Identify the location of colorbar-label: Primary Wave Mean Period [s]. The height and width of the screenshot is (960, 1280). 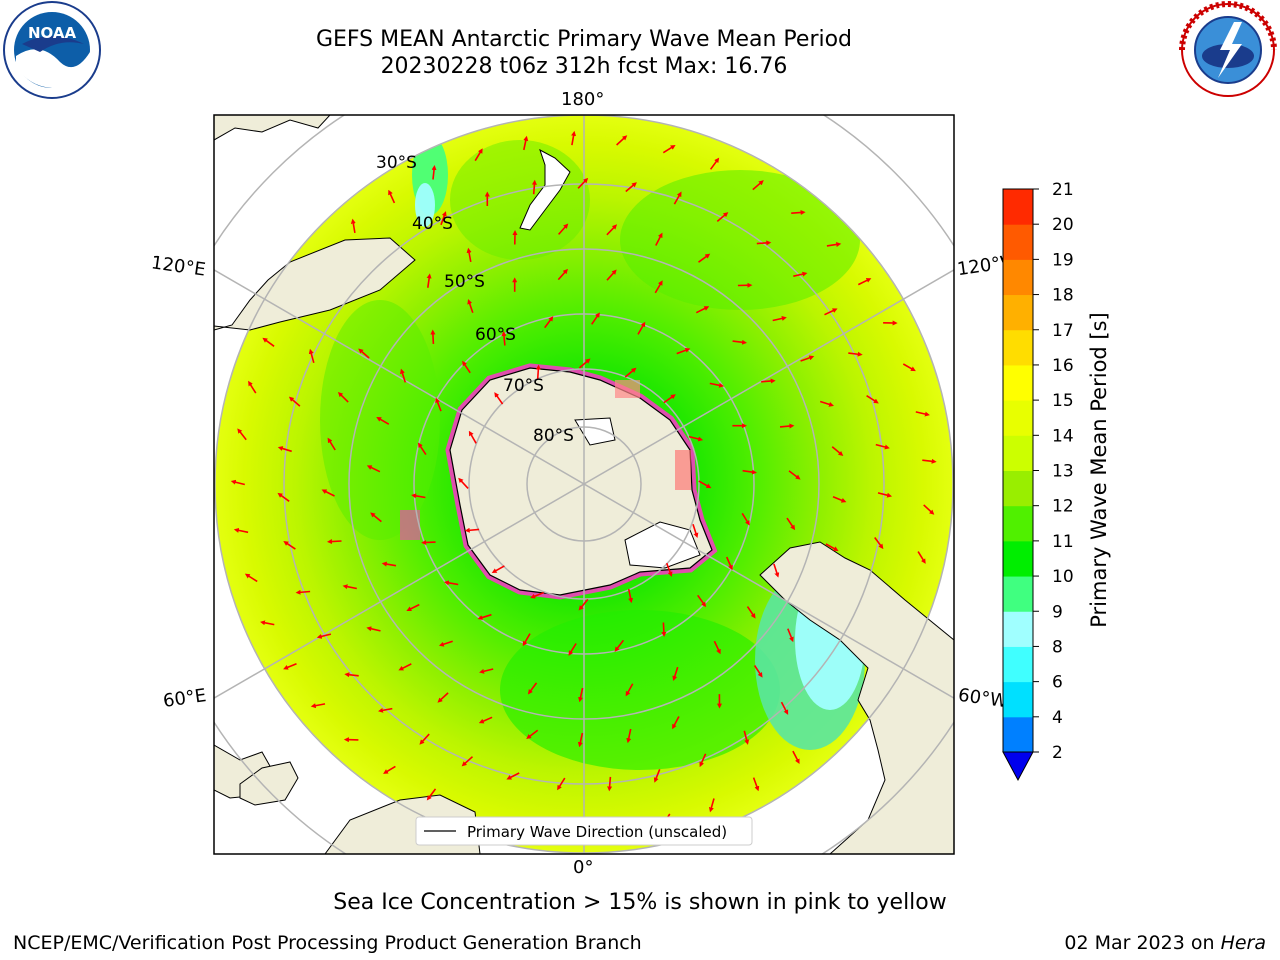
(1099, 470).